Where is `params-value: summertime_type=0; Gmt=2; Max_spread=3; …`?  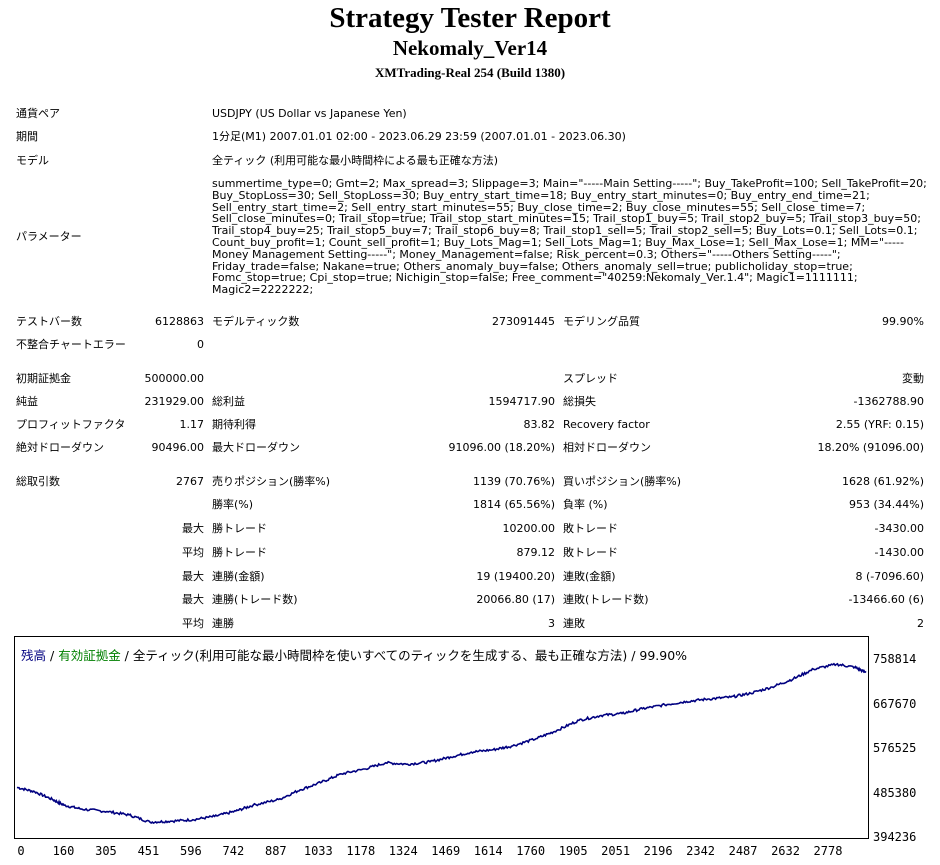
params-value: summertime_type=0; Gmt=2; Max_spread=3; … is located at coordinates (569, 237).